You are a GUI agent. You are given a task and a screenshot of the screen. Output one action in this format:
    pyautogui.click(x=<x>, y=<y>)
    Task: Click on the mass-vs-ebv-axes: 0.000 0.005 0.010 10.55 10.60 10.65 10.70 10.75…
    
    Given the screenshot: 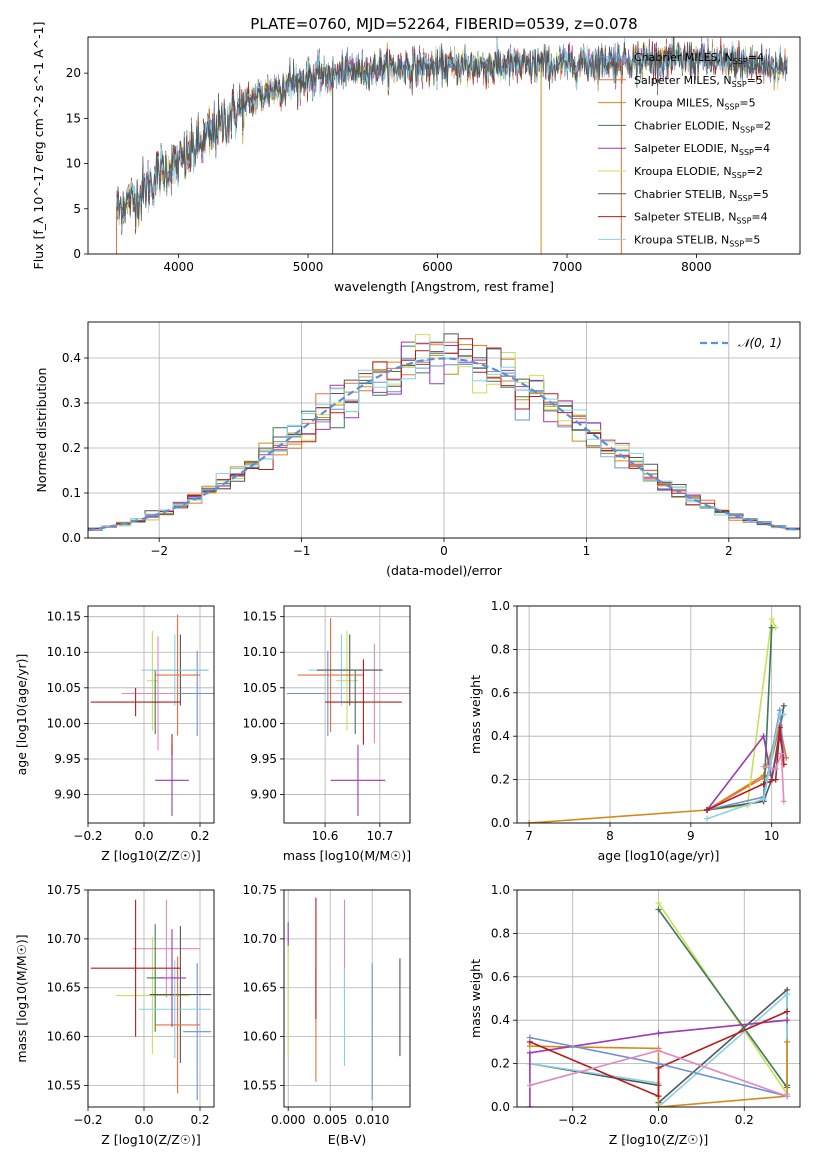 What is the action you would take?
    pyautogui.click(x=327, y=1015)
    